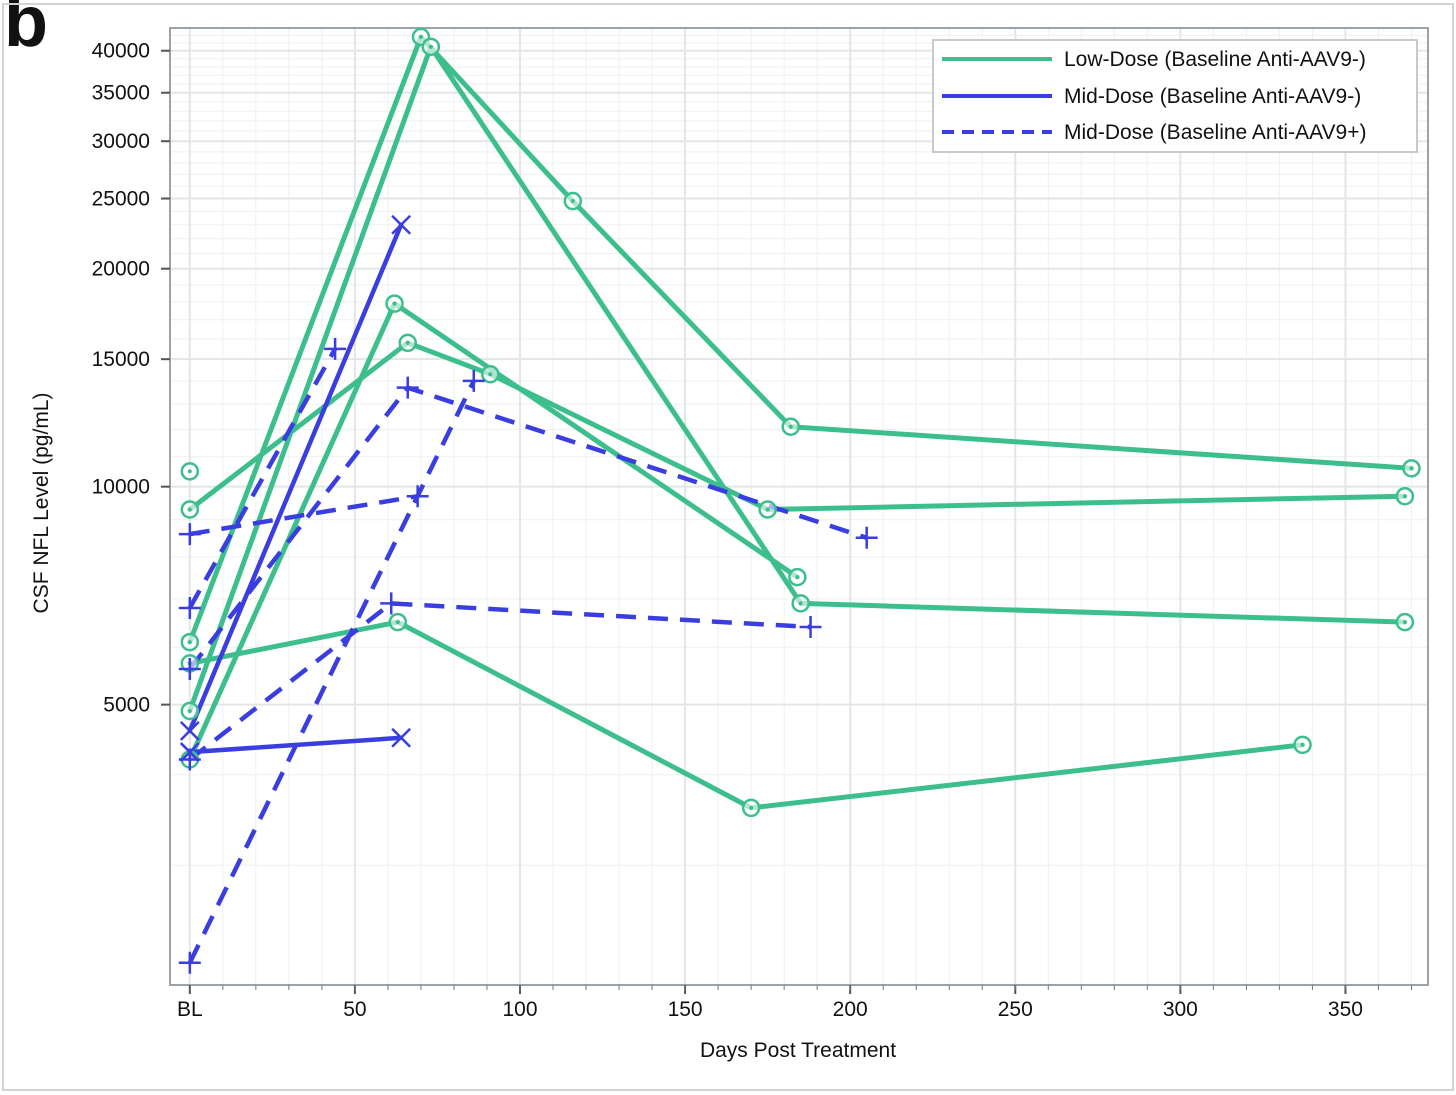 This screenshot has width=1456, height=1095. Describe the element at coordinates (1180, 1009) in the screenshot. I see `x-tick-label: 300` at that location.